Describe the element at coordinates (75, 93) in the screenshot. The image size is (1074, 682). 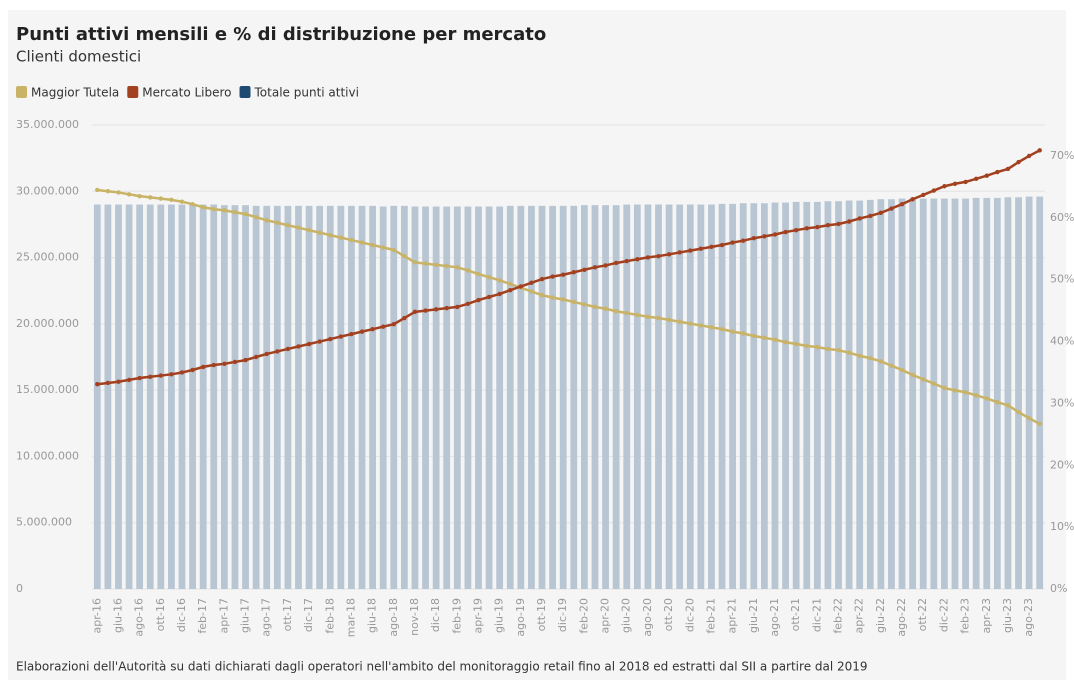
I see `legend-label: Maggior Tutela` at that location.